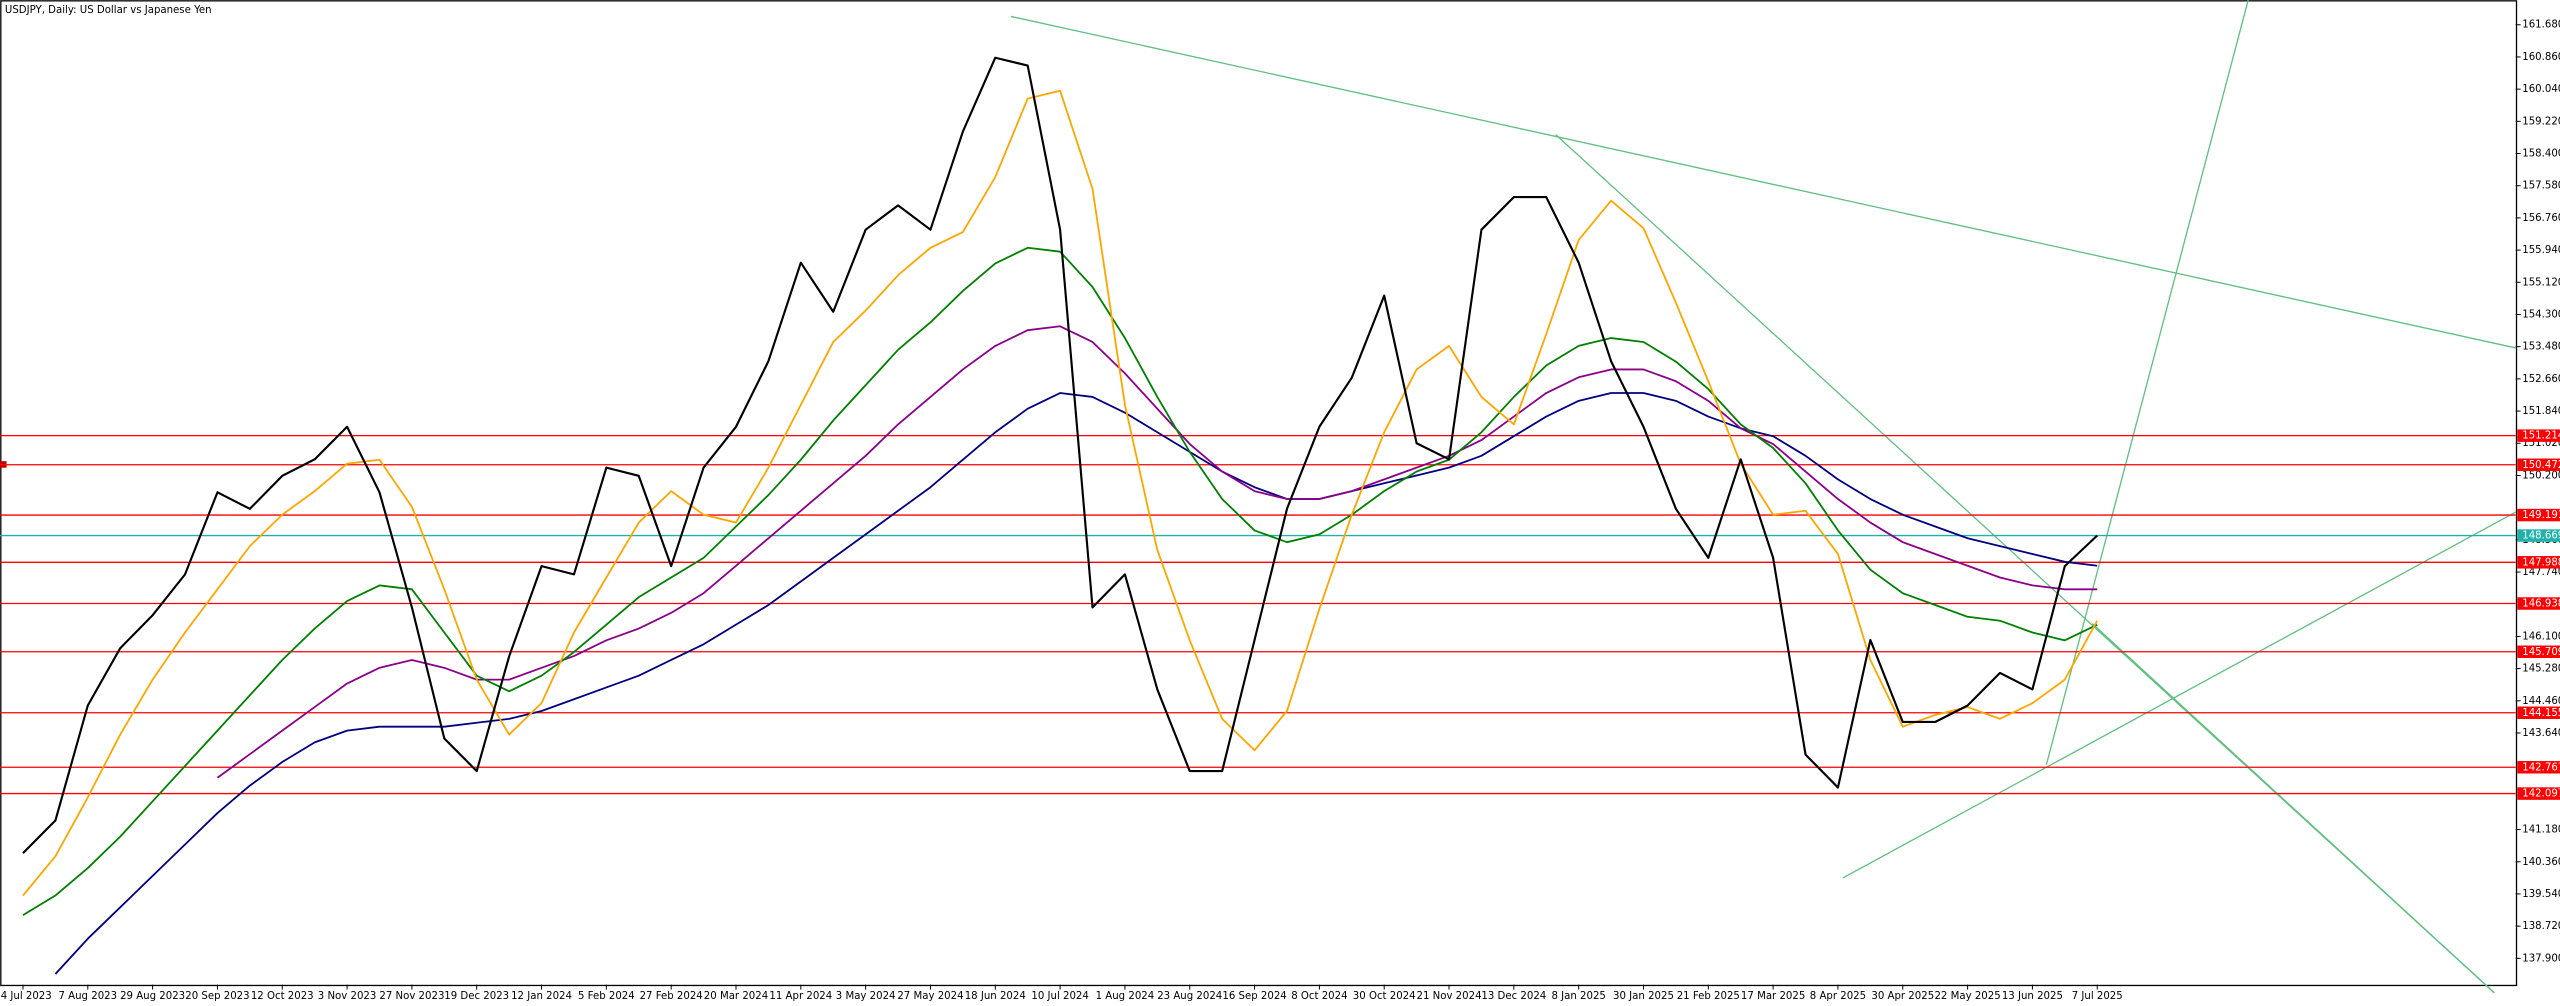 The image size is (2560, 1006). Describe the element at coordinates (2541, 652) in the screenshot. I see `level-label: 145.709` at that location.